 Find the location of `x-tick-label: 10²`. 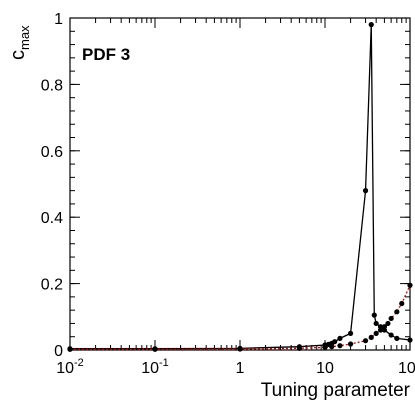

x-tick-label: 10² is located at coordinates (406, 367).